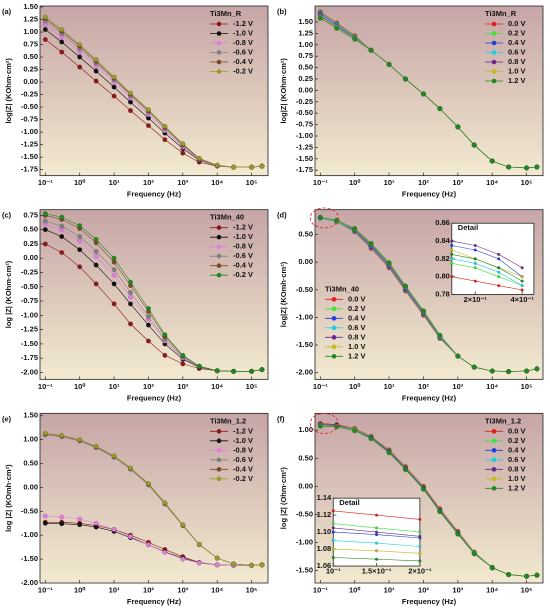  Describe the element at coordinates (357, 336) in the screenshot. I see `legend-label: 0.8 V` at that location.